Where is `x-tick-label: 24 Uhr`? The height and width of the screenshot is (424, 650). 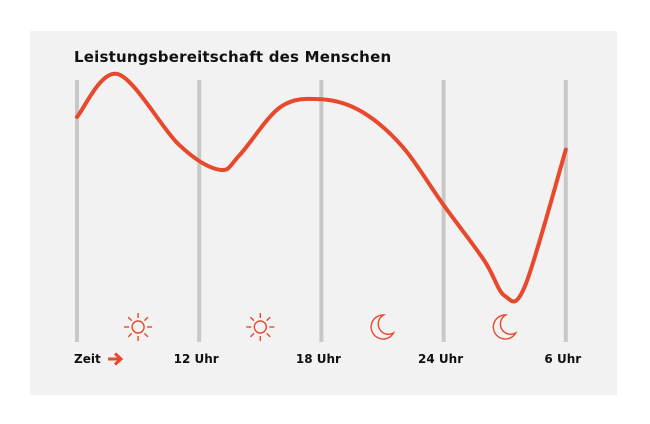 x-tick-label: 24 Uhr is located at coordinates (441, 359).